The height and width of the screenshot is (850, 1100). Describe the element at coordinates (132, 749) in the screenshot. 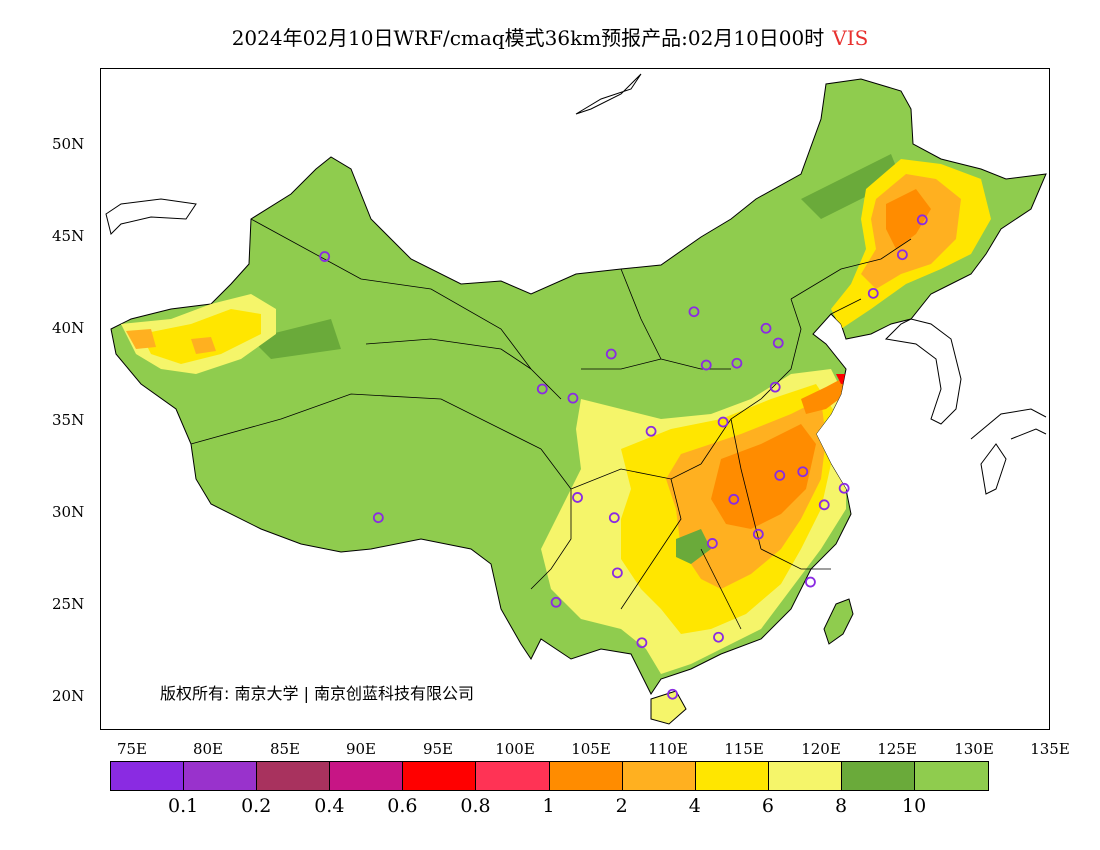

I see `lon-label-75: 75E` at that location.